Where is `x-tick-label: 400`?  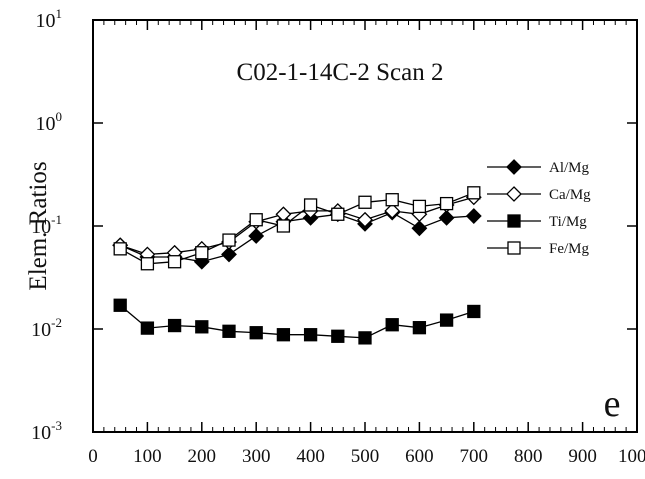 x-tick-label: 400 is located at coordinates (310, 456).